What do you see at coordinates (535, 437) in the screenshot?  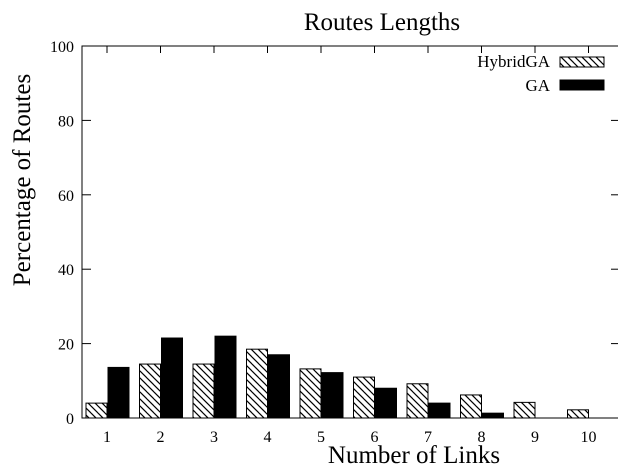 I see `x-tick-label-9: 9` at bounding box center [535, 437].